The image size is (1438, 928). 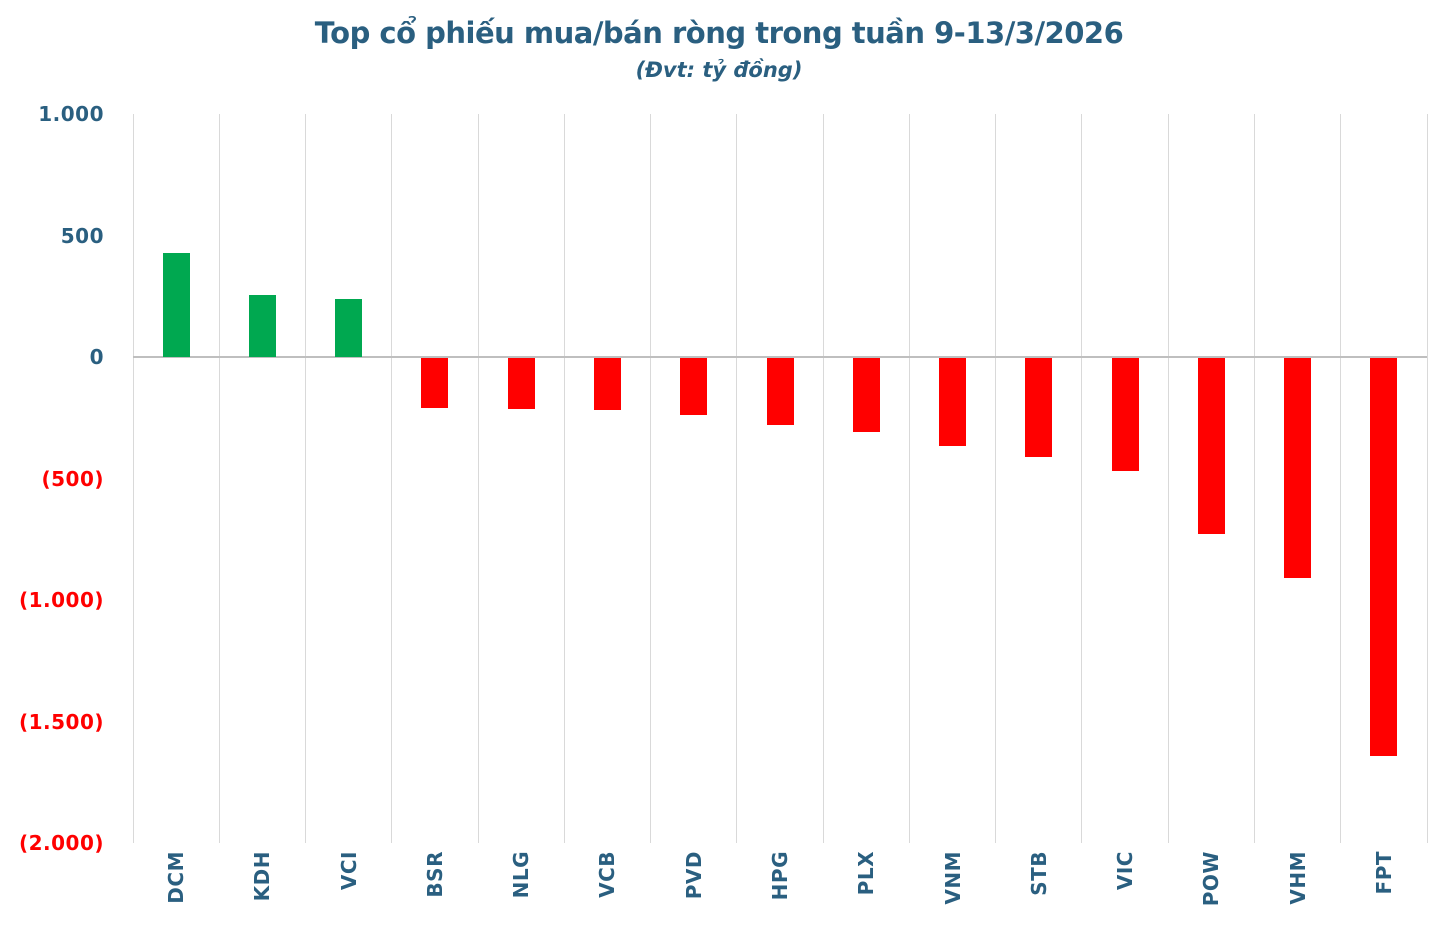 I want to click on bar-POW, so click(x=1211, y=446).